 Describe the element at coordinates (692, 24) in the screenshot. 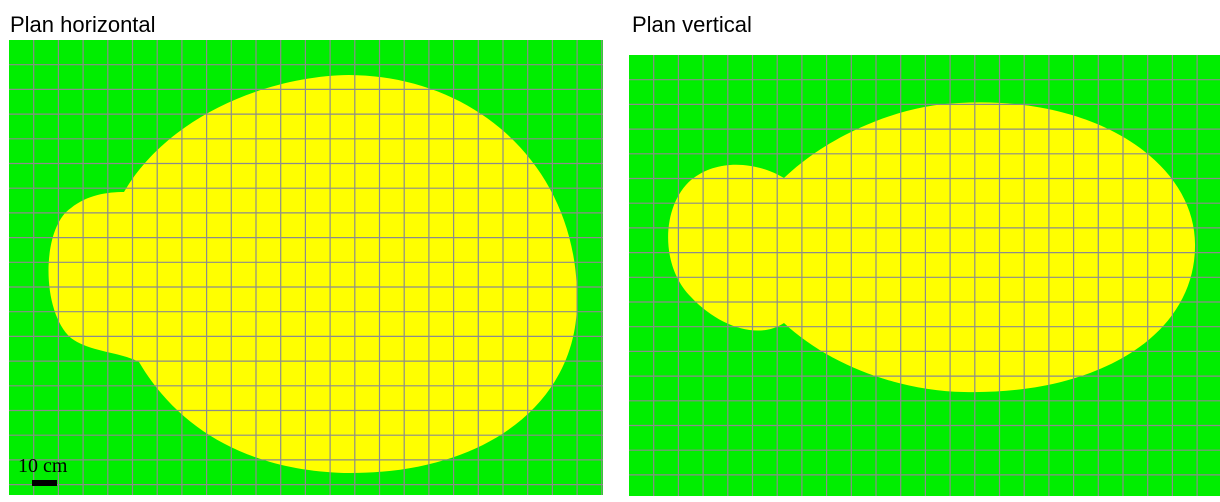

I see `plan-vertical-title: Plan vertical` at that location.